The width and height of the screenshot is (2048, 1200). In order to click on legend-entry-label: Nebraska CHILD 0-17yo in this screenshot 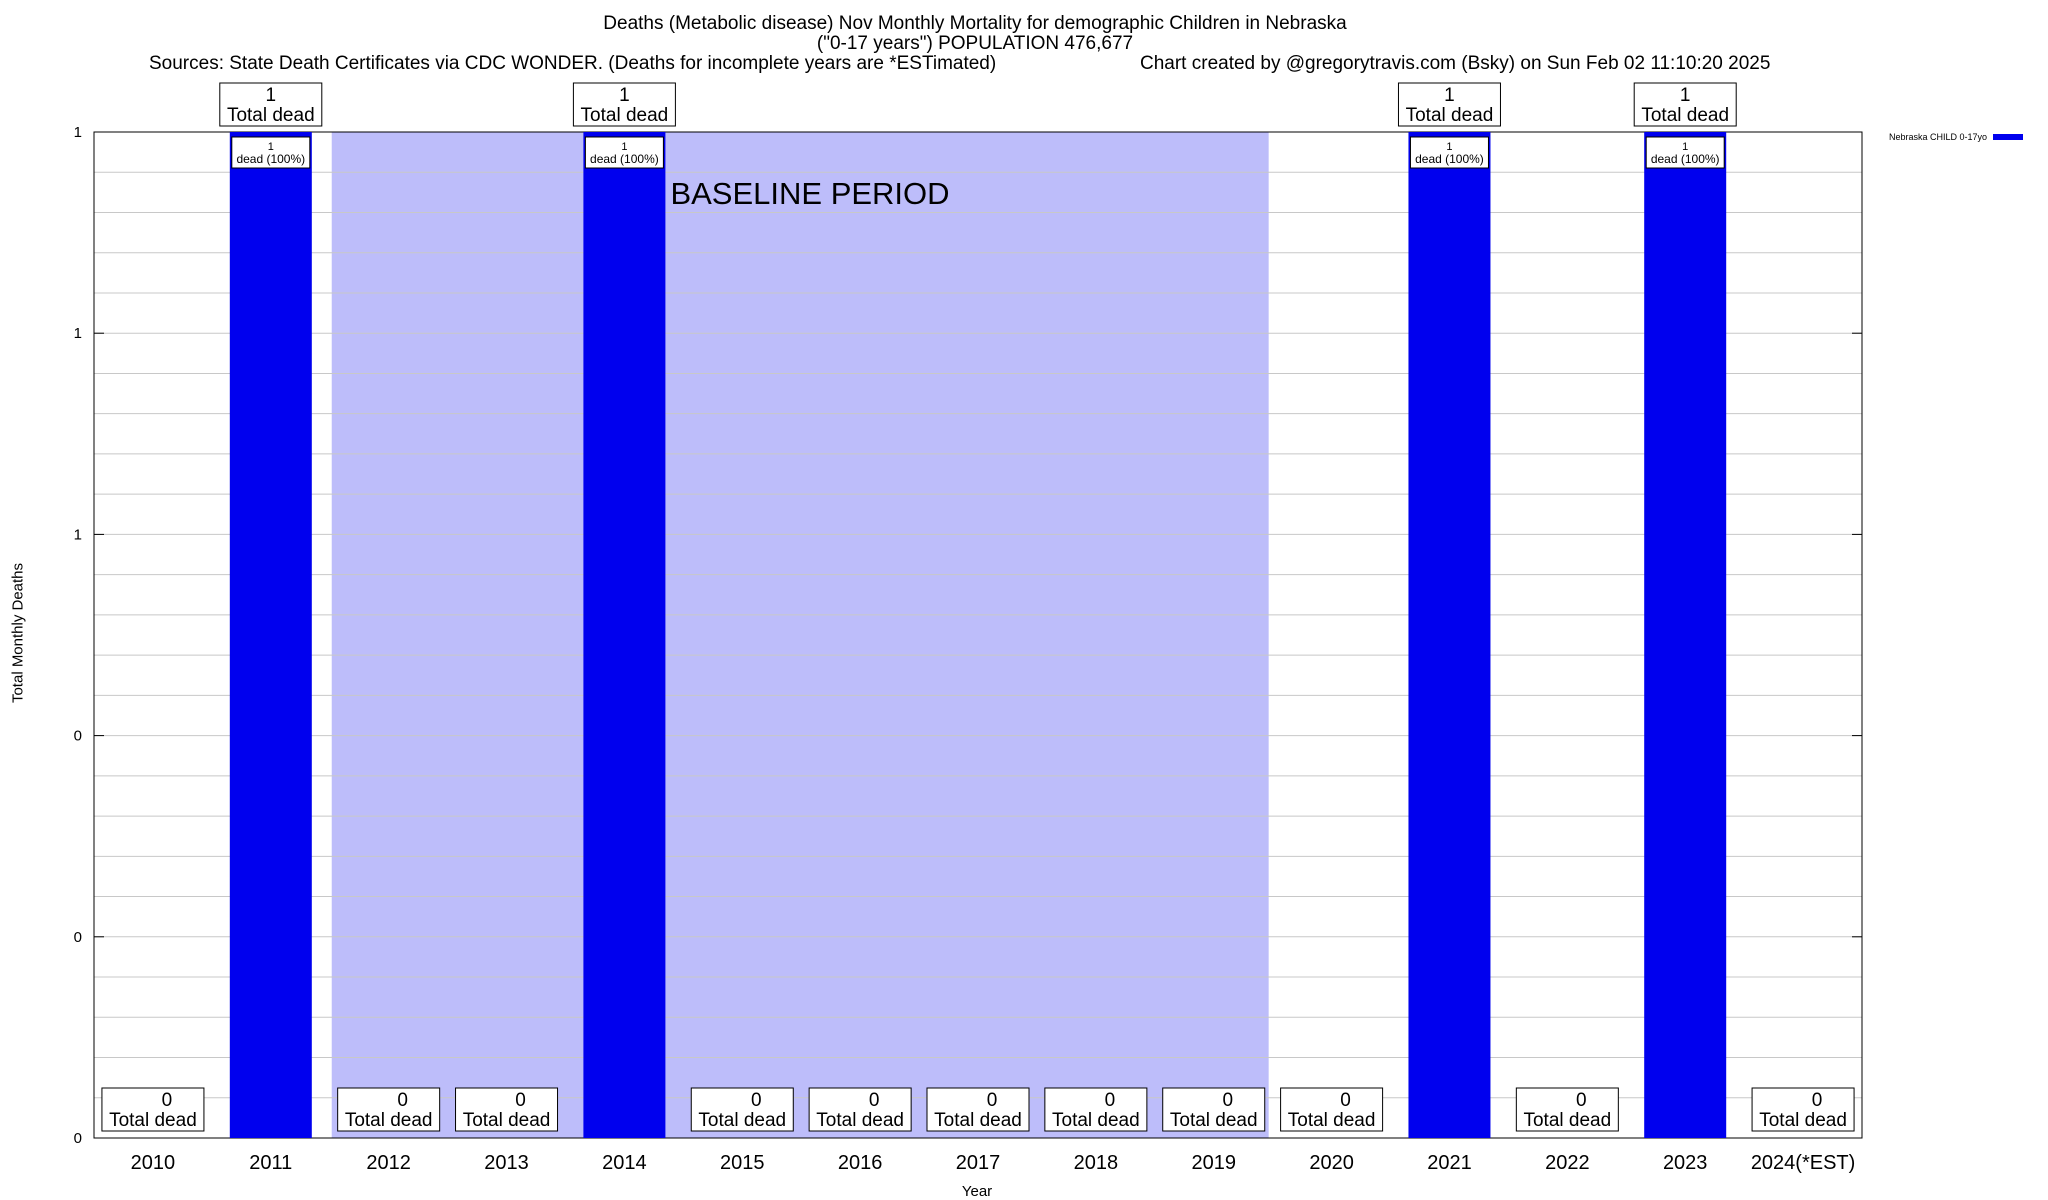, I will do `click(1938, 137)`.